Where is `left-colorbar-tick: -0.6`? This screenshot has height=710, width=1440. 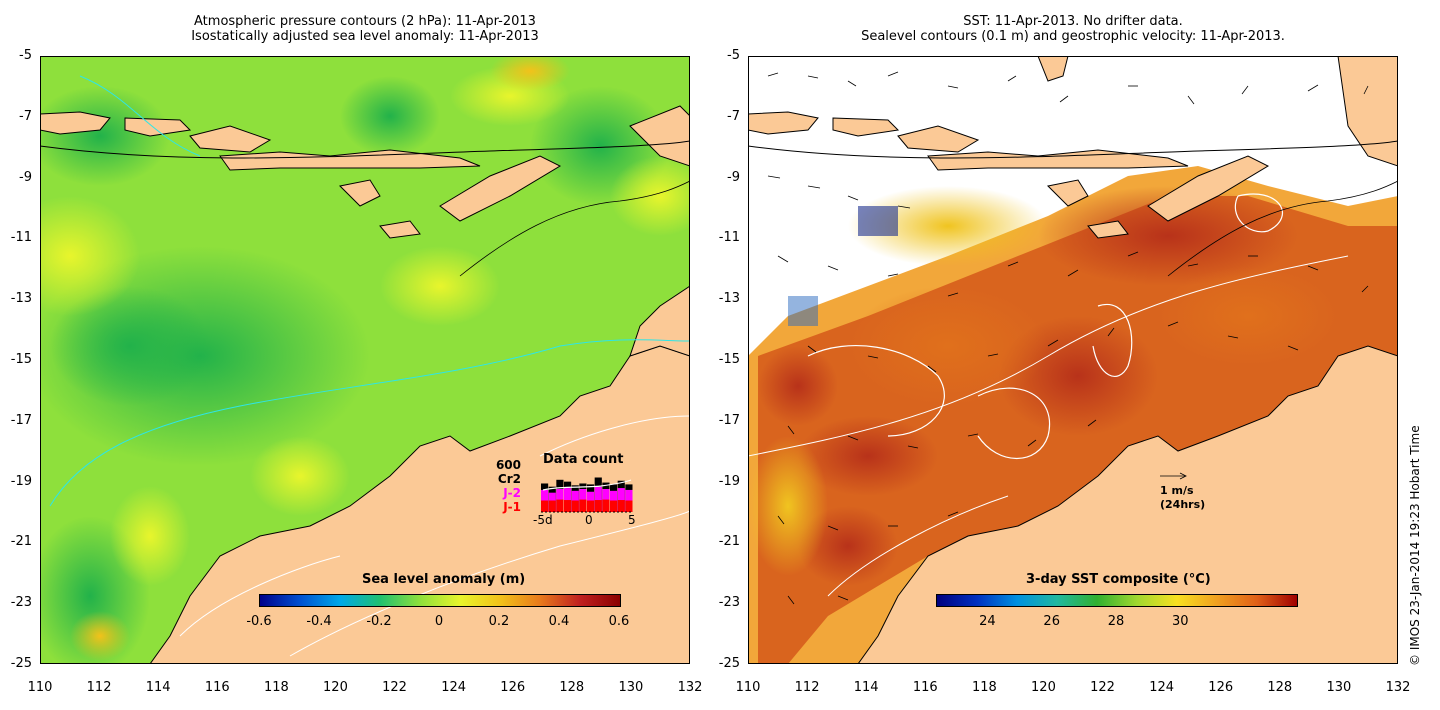 left-colorbar-tick: -0.6 is located at coordinates (259, 621).